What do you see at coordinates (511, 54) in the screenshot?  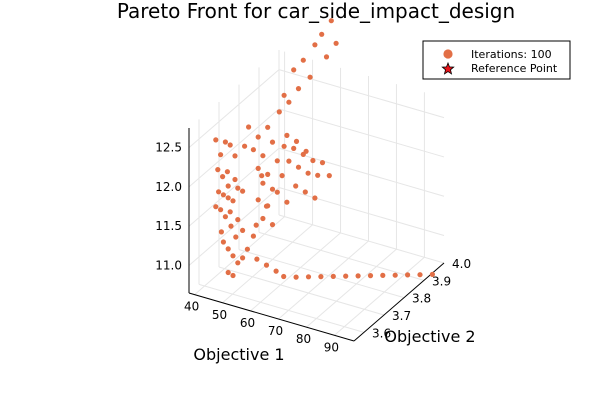 I see `legend-label-iterations: Iterations: 100` at bounding box center [511, 54].